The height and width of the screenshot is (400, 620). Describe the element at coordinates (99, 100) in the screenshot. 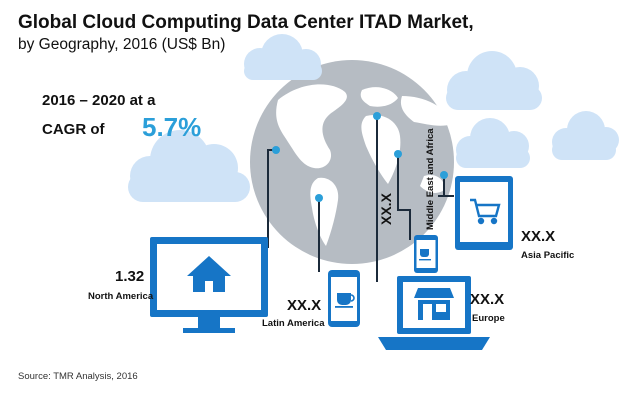

I see `cagr-period: 2016 – 2020 at a` at that location.